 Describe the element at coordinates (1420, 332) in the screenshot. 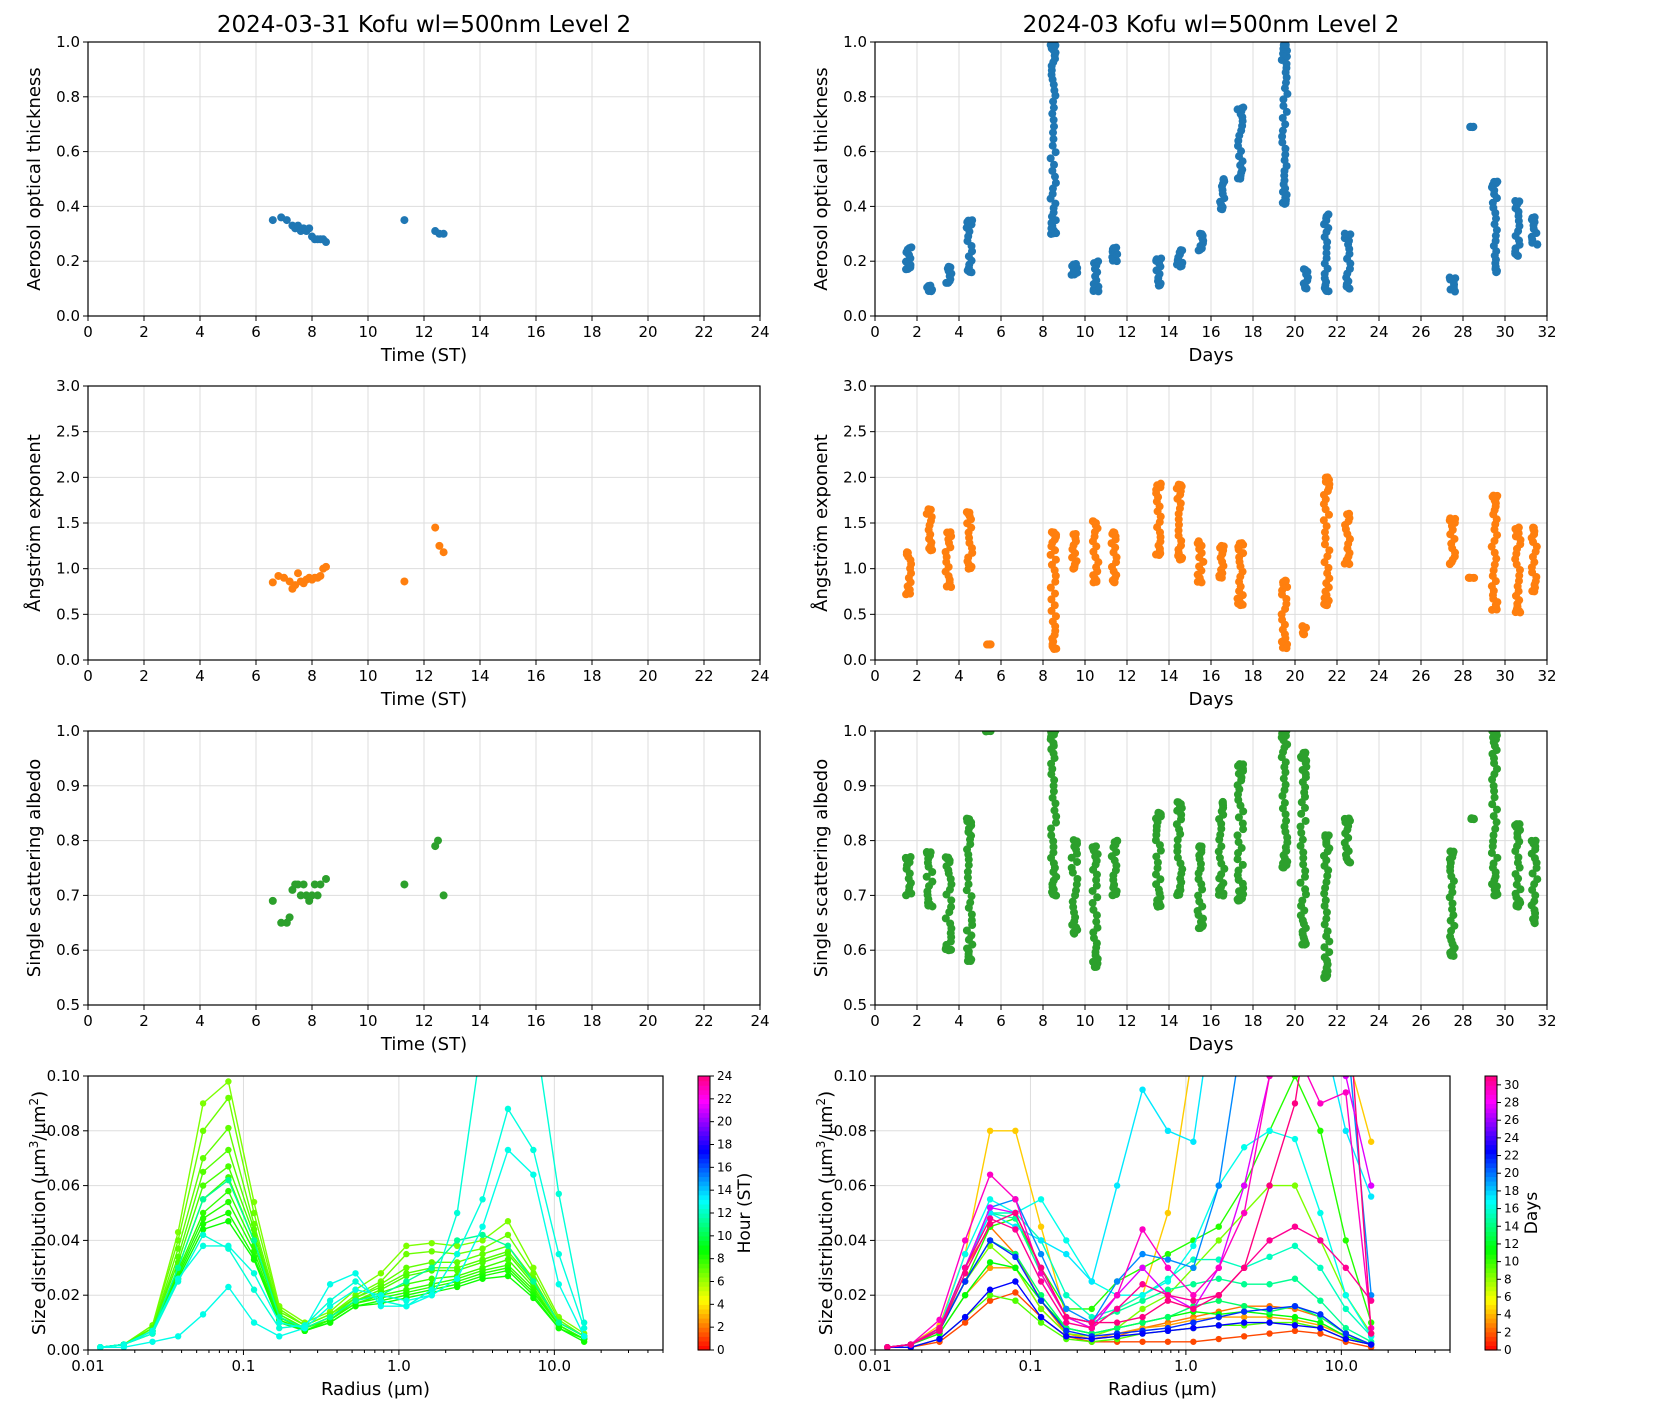

I see `x-tick-label: 26` at that location.